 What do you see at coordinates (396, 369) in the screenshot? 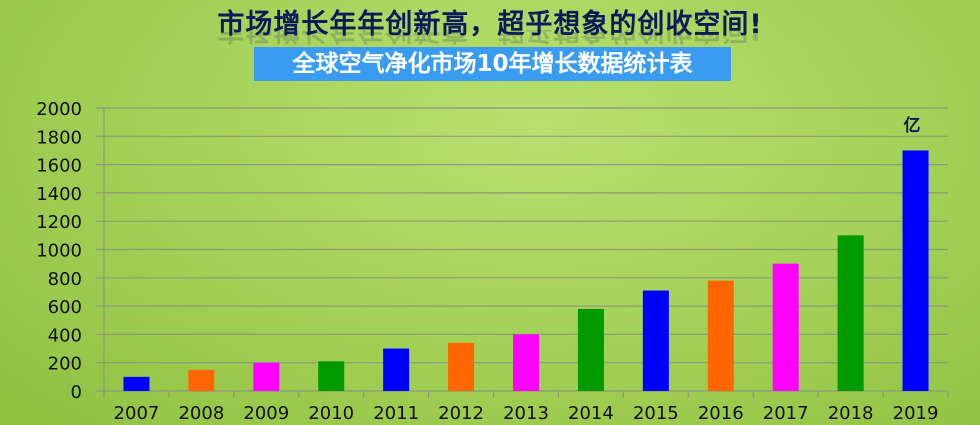
I see `bar-2011` at bounding box center [396, 369].